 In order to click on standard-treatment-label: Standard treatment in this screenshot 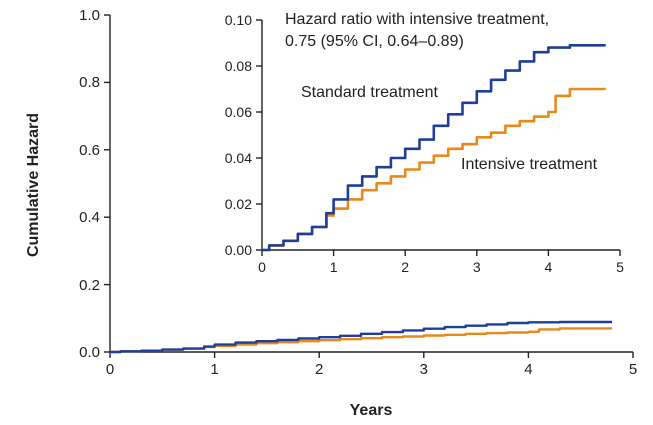, I will do `click(370, 92)`.